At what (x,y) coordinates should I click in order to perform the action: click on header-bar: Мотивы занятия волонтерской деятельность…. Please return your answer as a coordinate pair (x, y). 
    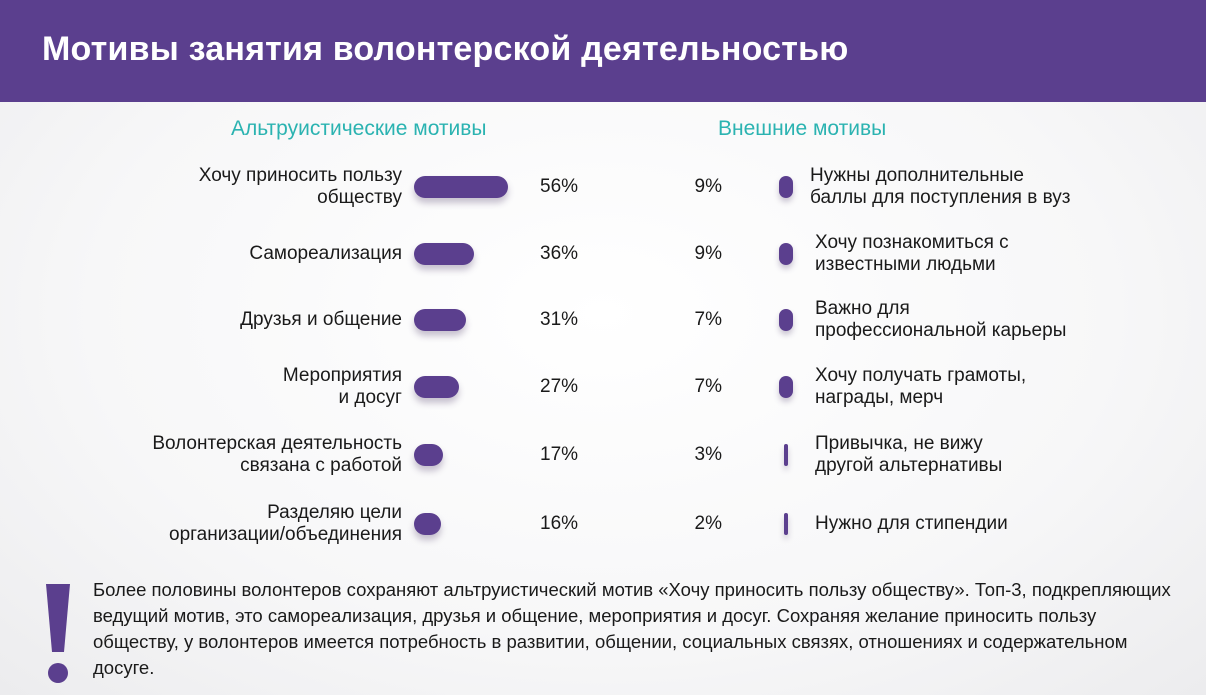
    Looking at the image, I should click on (603, 51).